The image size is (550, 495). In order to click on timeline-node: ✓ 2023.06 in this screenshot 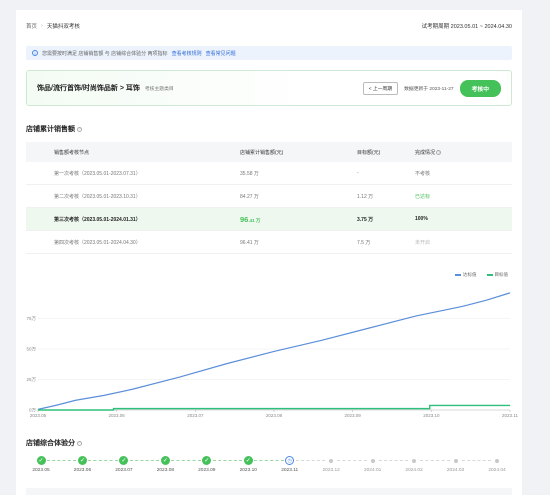, I will do `click(82, 464)`.